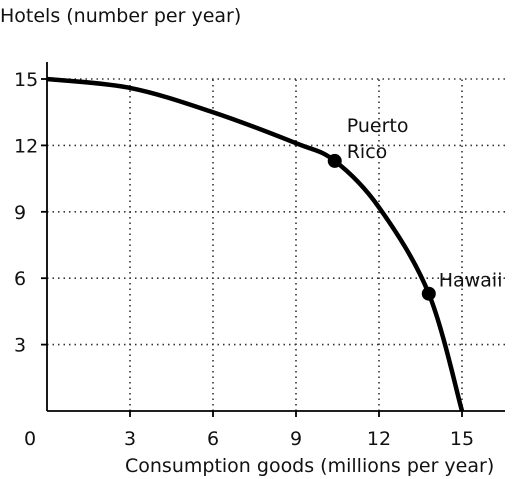 This screenshot has width=520, height=479. What do you see at coordinates (296, 439) in the screenshot?
I see `x-tick-label: 9` at bounding box center [296, 439].